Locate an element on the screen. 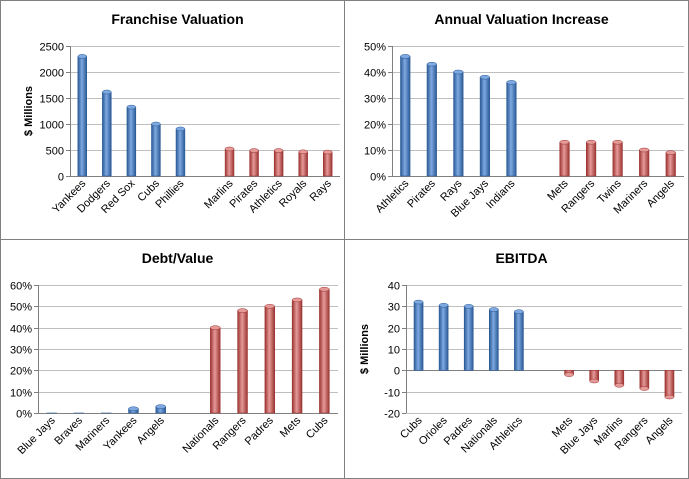 Image resolution: width=689 pixels, height=479 pixels. bar-royals is located at coordinates (303, 164).